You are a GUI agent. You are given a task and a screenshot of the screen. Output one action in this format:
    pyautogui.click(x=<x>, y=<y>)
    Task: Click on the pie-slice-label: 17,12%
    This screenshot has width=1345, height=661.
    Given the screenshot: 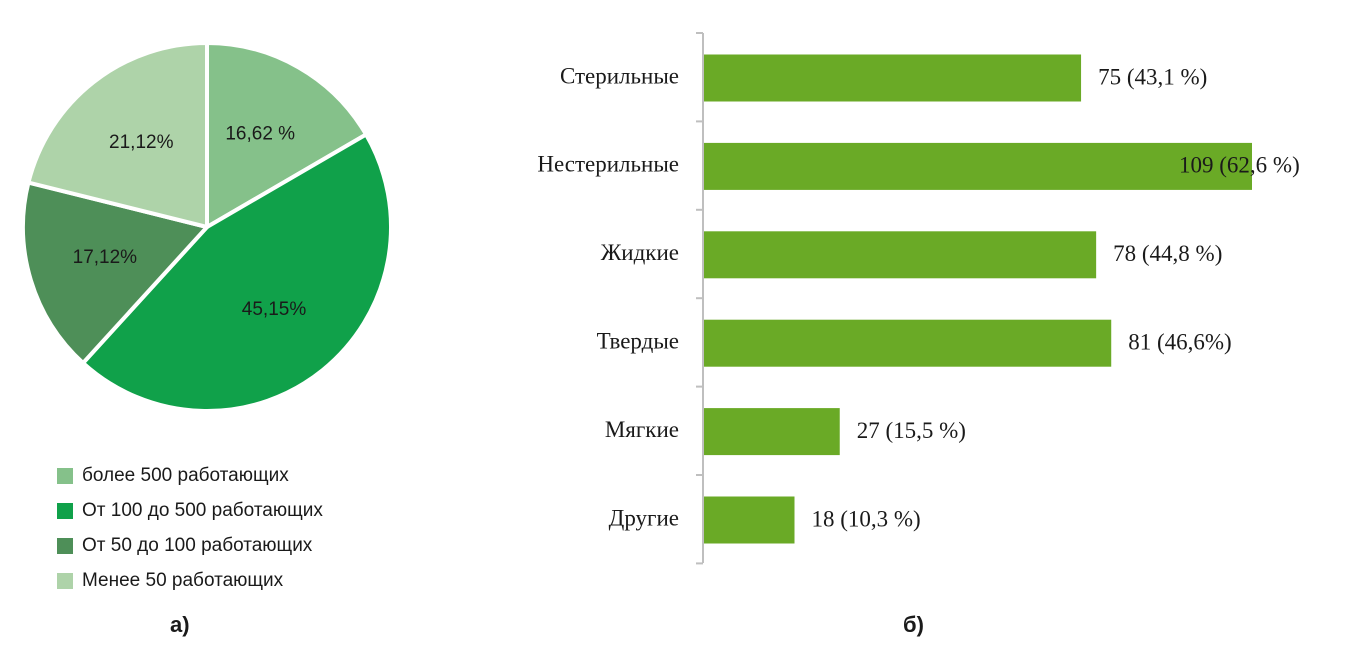 What is the action you would take?
    pyautogui.click(x=105, y=257)
    